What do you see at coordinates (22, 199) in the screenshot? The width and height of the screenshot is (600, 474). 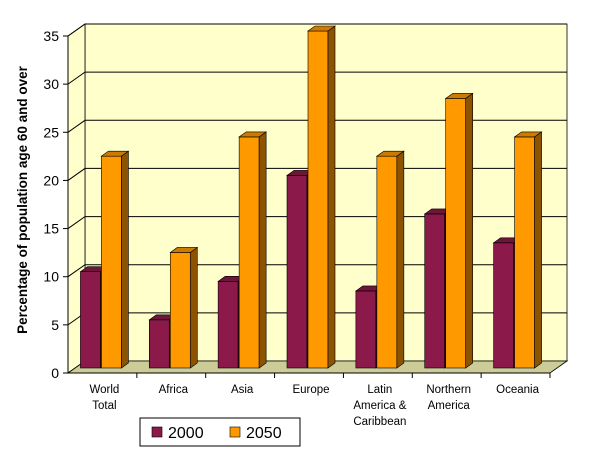 I see `y-axis-title: Percentage of population age 60 and over` at bounding box center [22, 199].